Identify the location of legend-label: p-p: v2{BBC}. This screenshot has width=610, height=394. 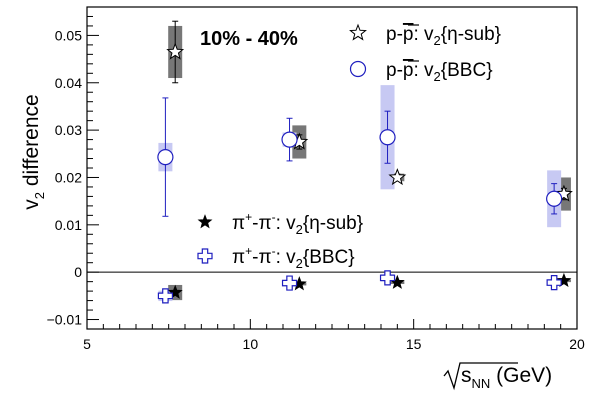
(439, 72).